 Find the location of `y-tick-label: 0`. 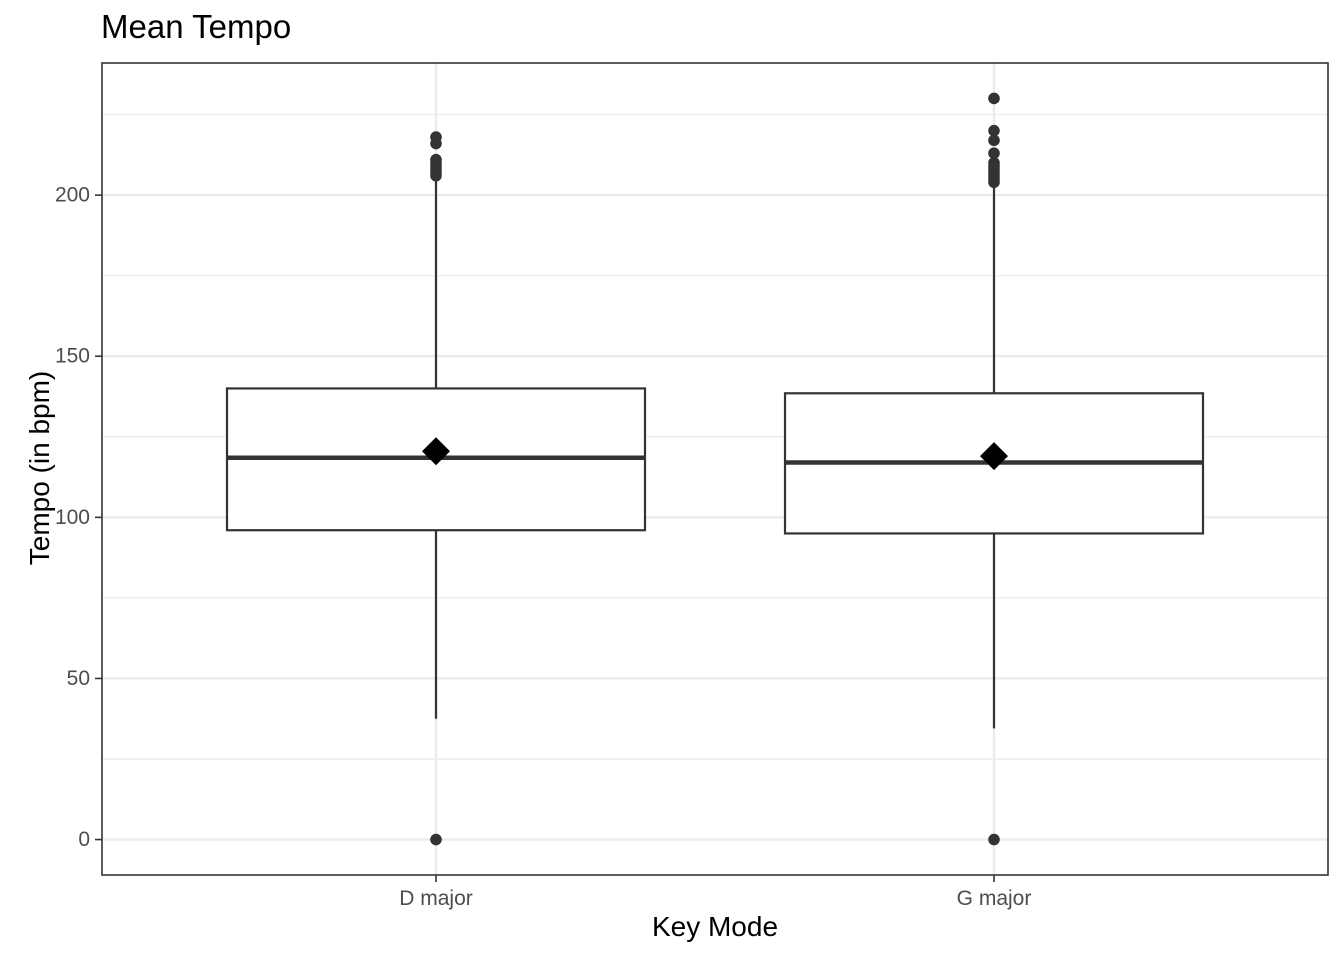

y-tick-label: 0 is located at coordinates (84, 839).